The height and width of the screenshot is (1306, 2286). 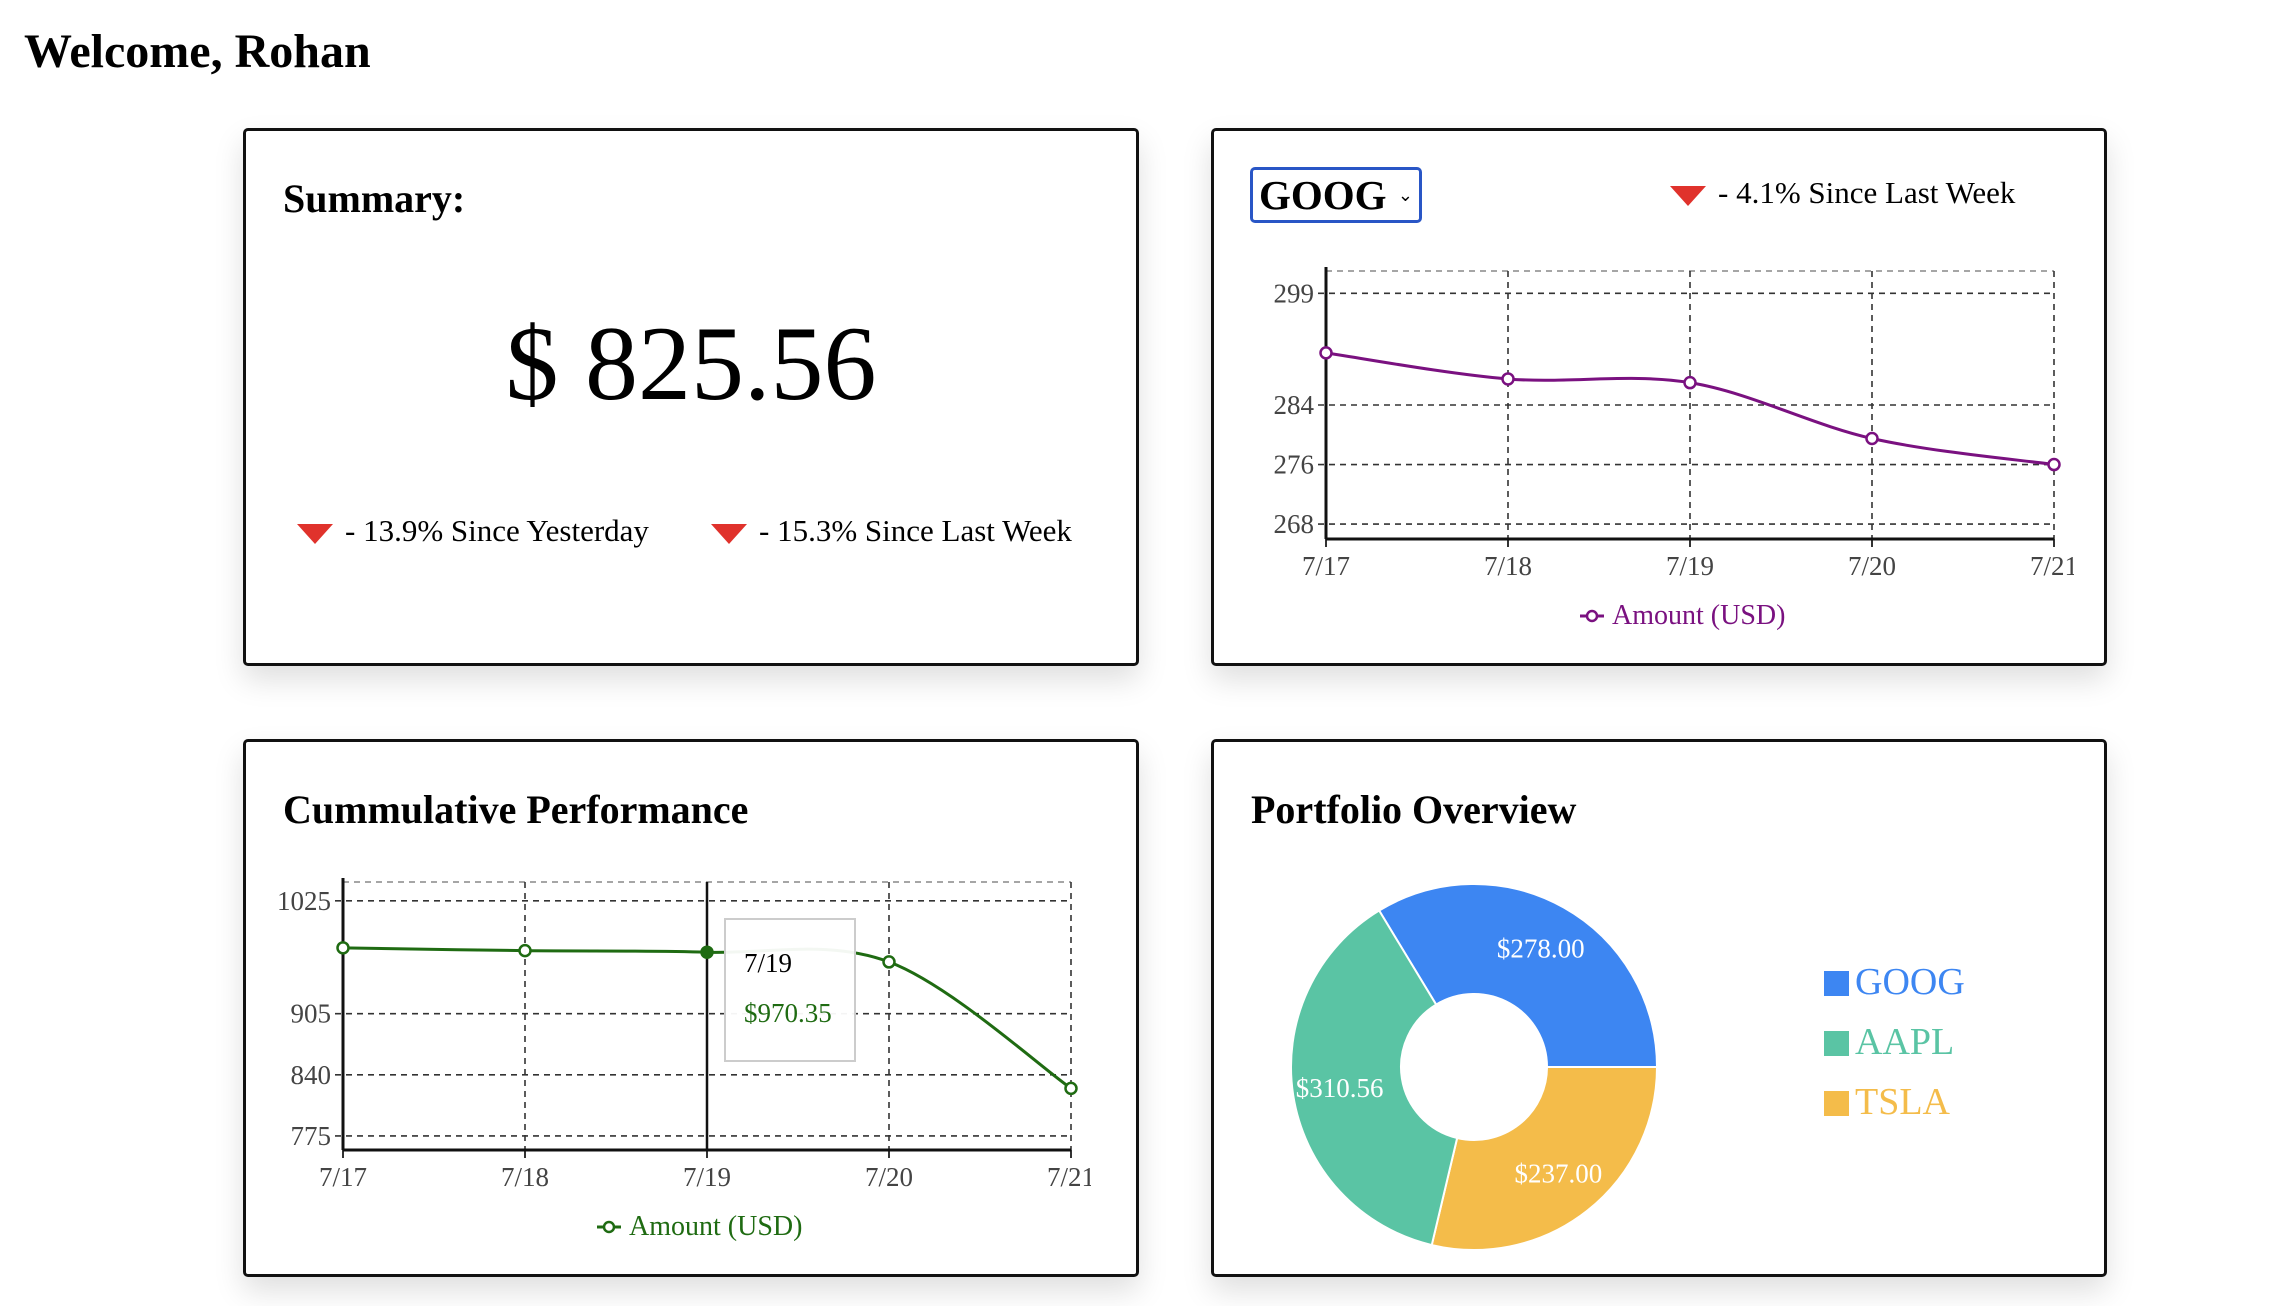 I want to click on change-since-last-week: - 15.3% Since Last Week, so click(x=891, y=531).